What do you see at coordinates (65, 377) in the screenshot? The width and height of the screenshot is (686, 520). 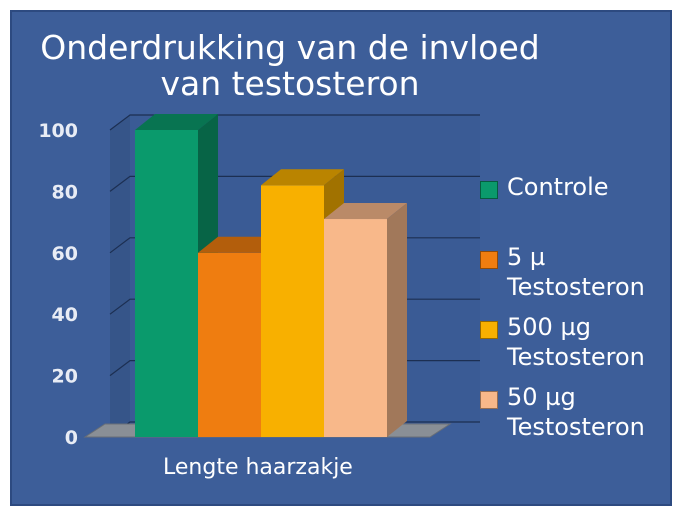 I see `y-tick-label: 20` at bounding box center [65, 377].